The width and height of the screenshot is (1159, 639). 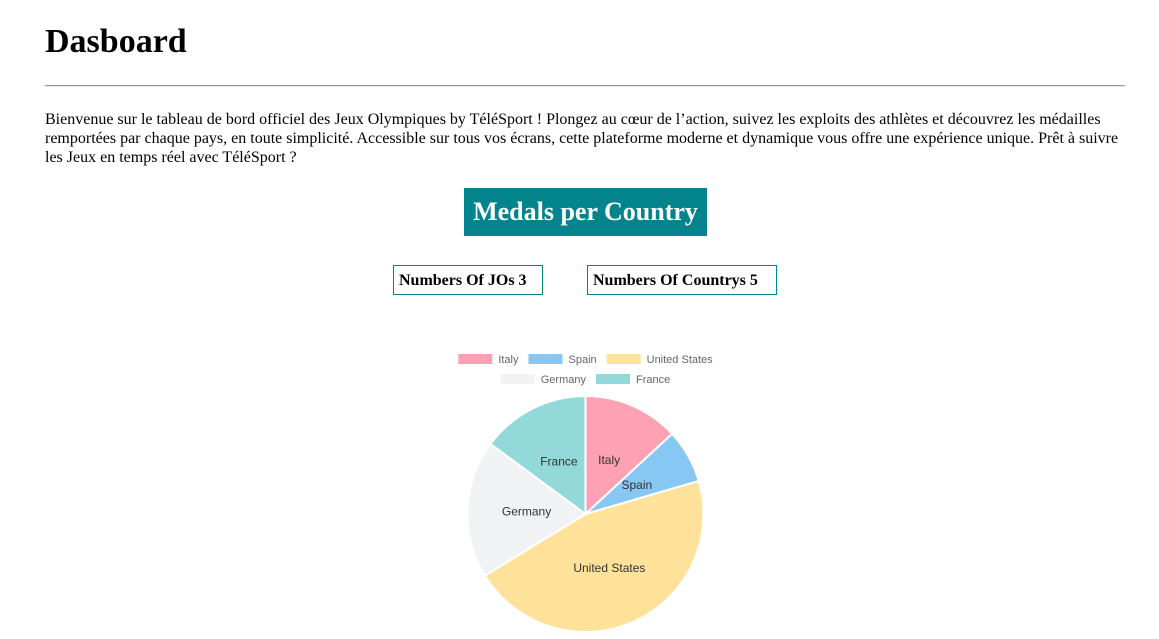 What do you see at coordinates (623, 359) in the screenshot?
I see `legend-swatch-united-states` at bounding box center [623, 359].